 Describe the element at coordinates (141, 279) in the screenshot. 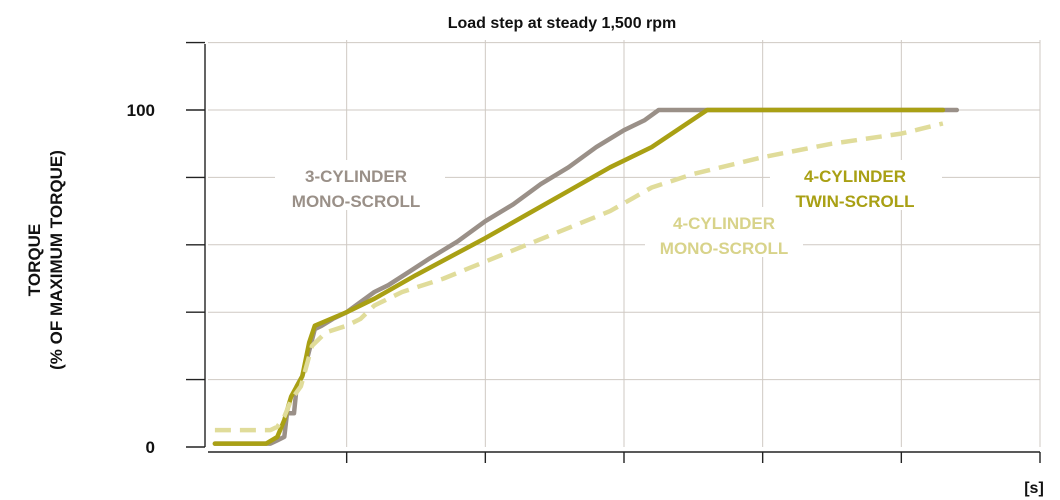

I see `y-tick-labels: 0 100` at that location.